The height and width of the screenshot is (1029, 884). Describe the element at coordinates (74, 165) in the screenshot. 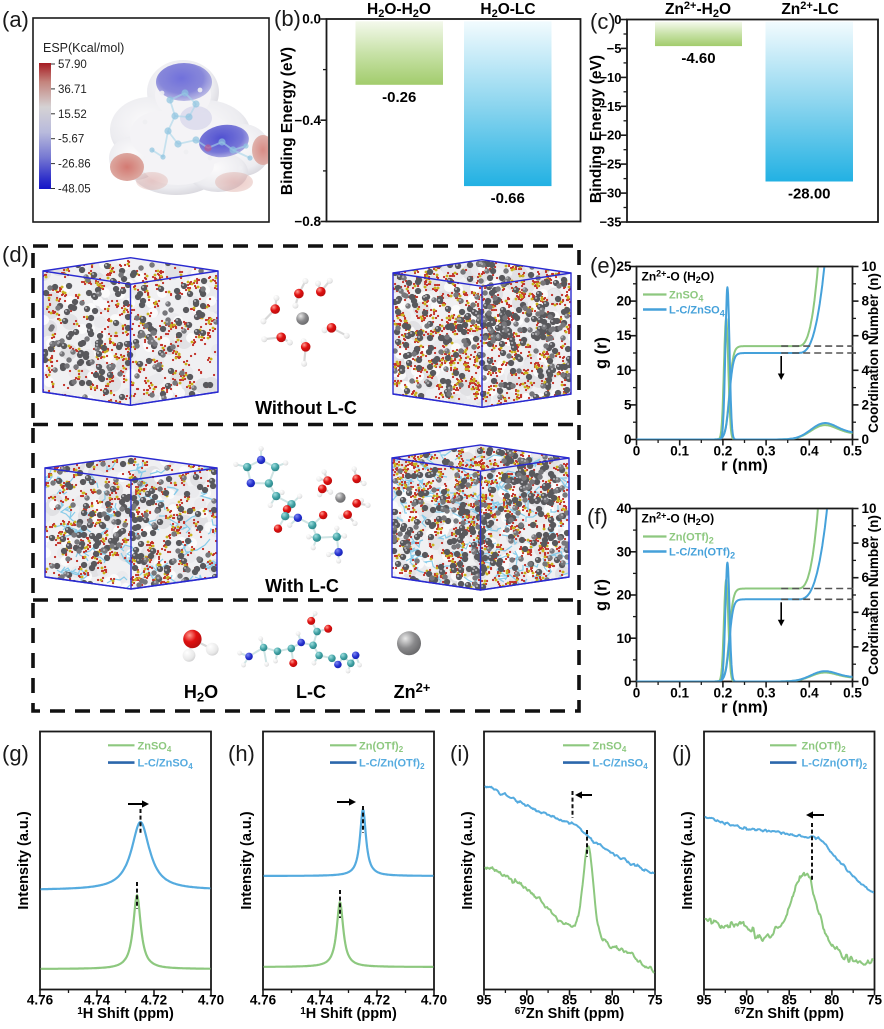

I see `svg-text: -26.86` at that location.